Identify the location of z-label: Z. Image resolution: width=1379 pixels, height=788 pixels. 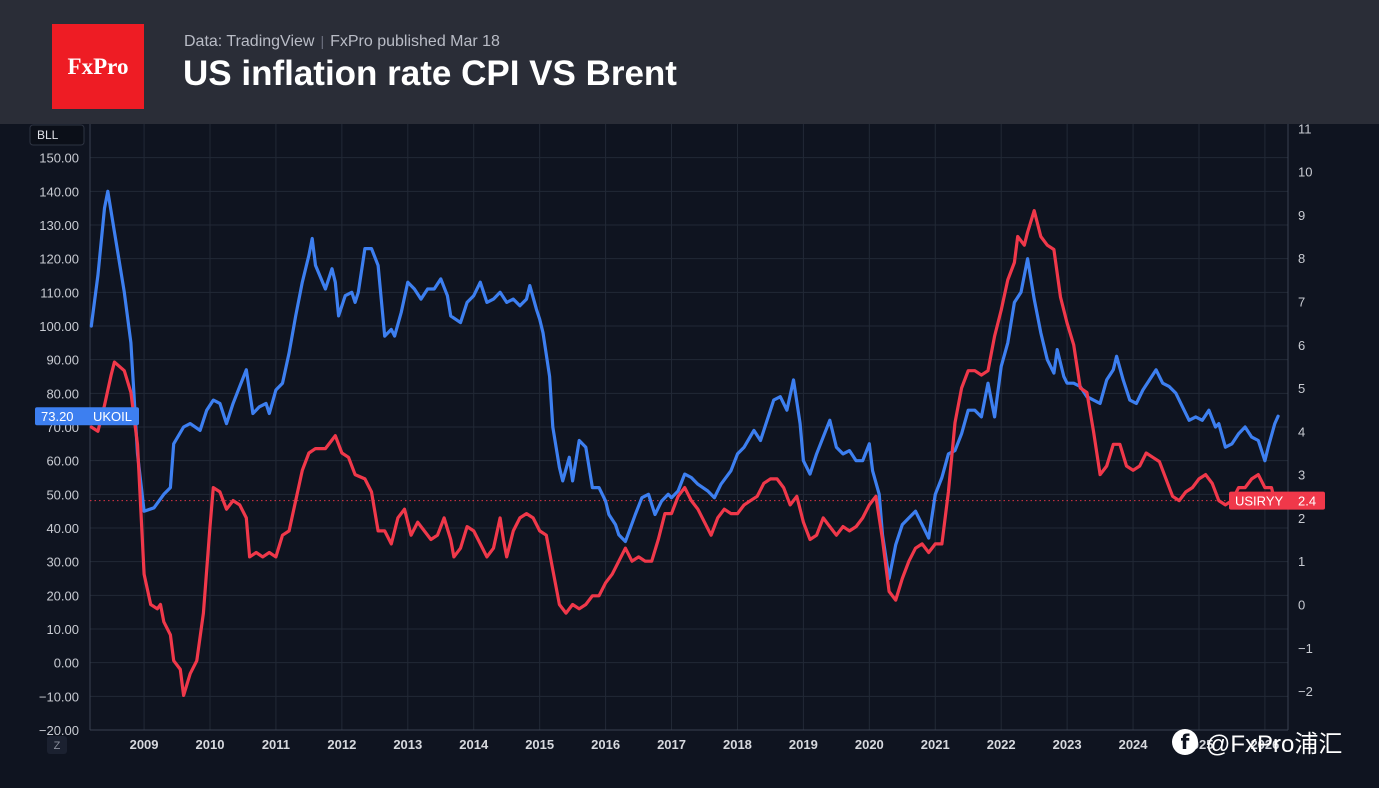
(57, 746).